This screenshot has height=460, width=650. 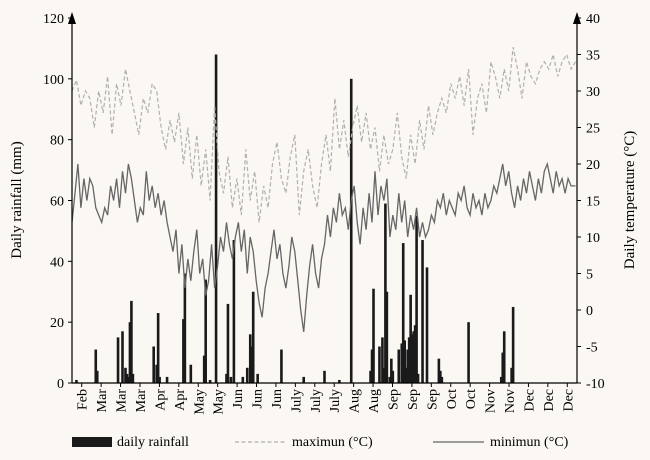 What do you see at coordinates (83, 399) in the screenshot?
I see `x-tick-label: Feb` at bounding box center [83, 399].